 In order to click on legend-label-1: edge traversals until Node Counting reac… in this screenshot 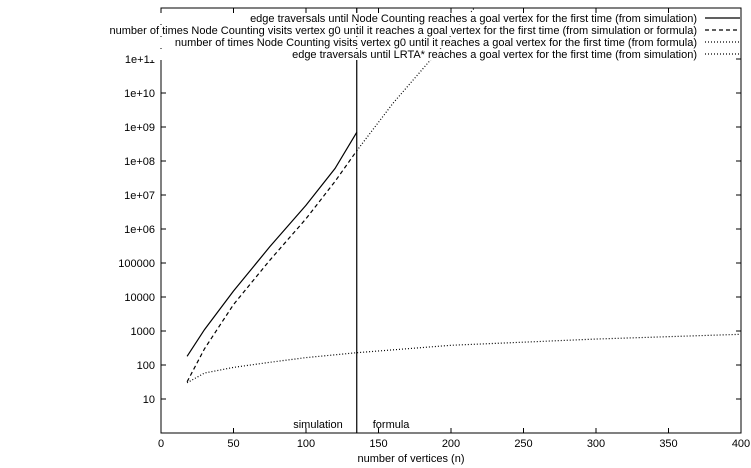, I will do `click(473, 19)`.